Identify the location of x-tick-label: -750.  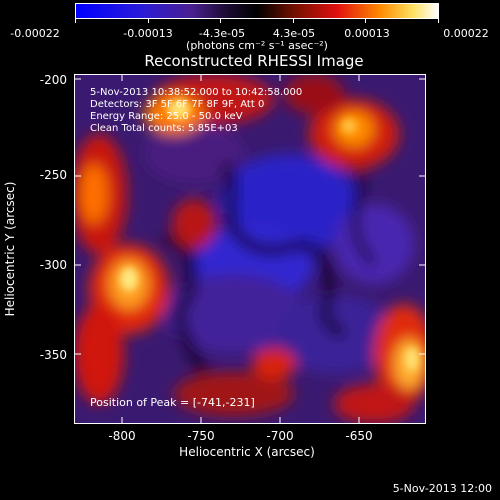
(201, 436).